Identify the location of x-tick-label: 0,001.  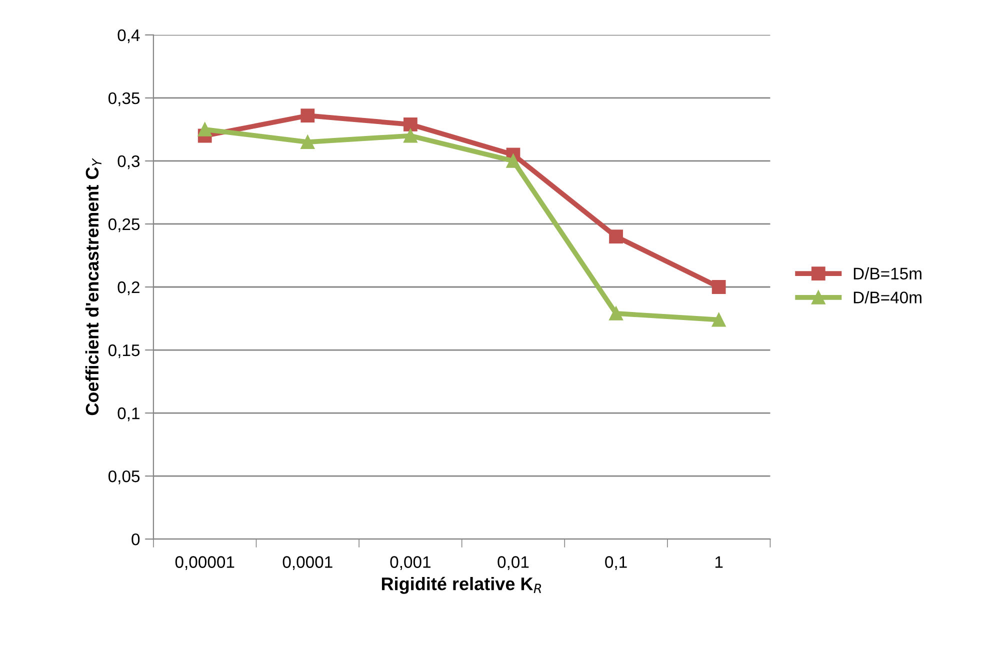
(410, 563).